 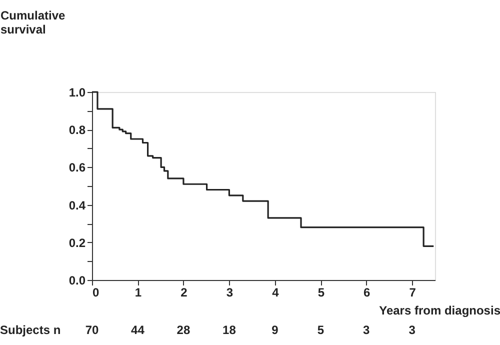 What do you see at coordinates (275, 330) in the screenshot?
I see `text: 9` at bounding box center [275, 330].